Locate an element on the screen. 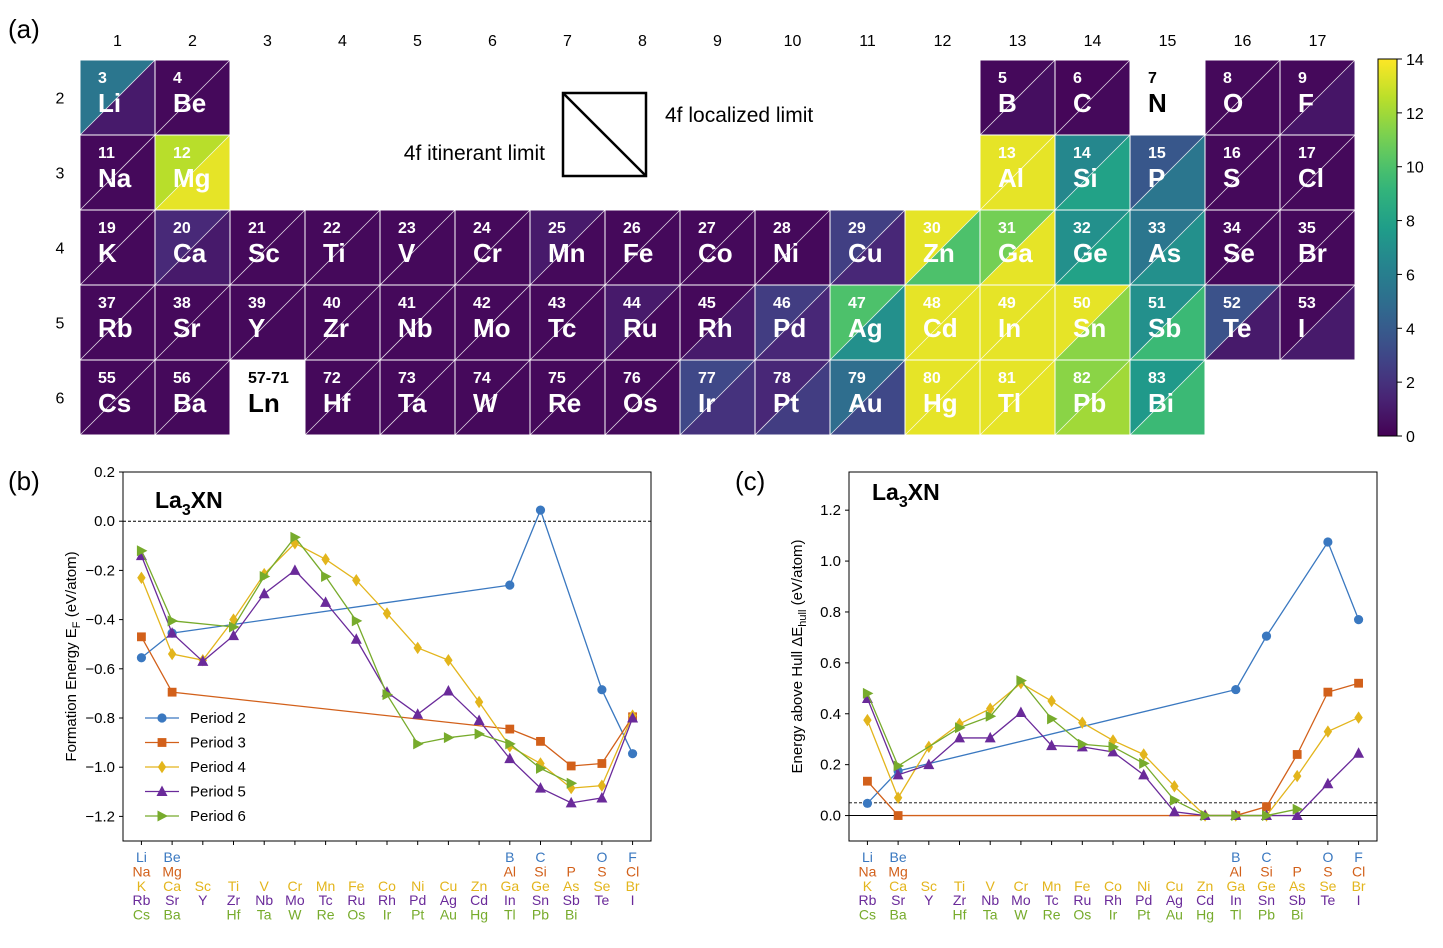  x-tick-label: Sb is located at coordinates (571, 900).